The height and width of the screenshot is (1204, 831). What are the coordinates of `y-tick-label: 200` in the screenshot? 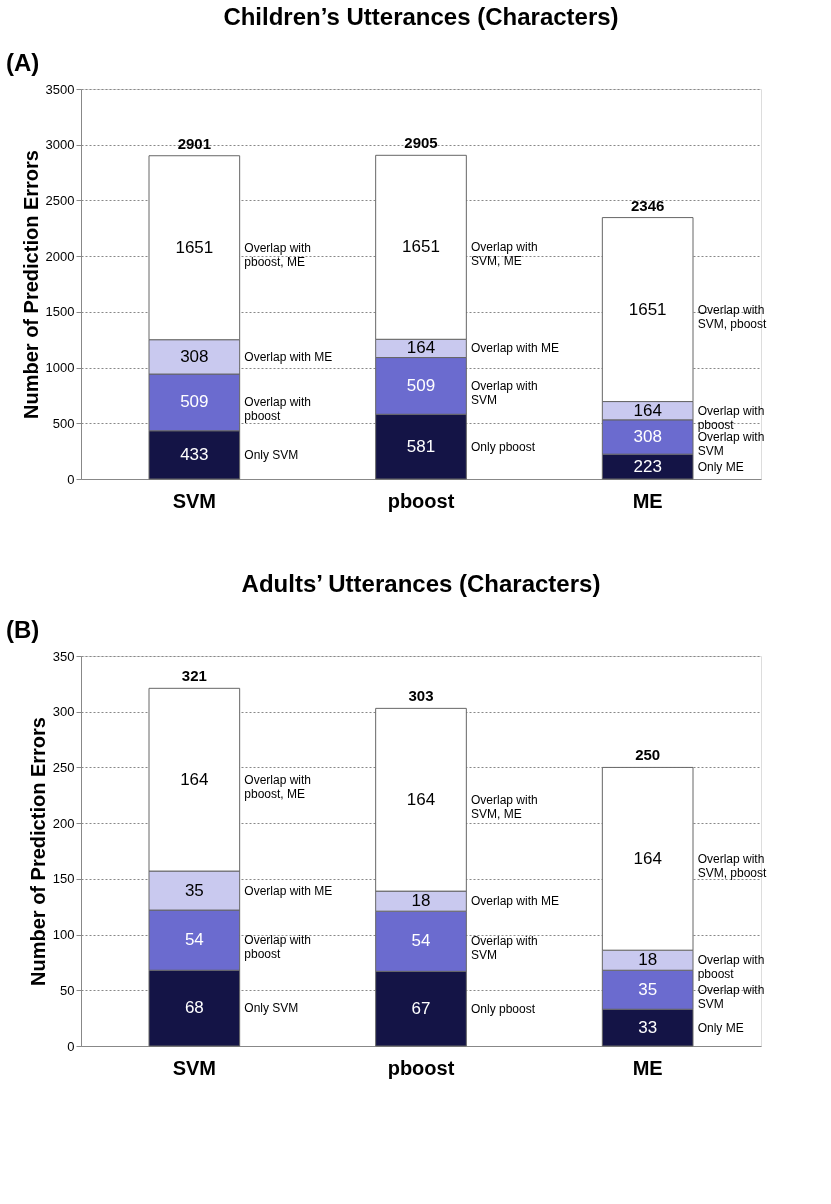 It's located at (63, 823).